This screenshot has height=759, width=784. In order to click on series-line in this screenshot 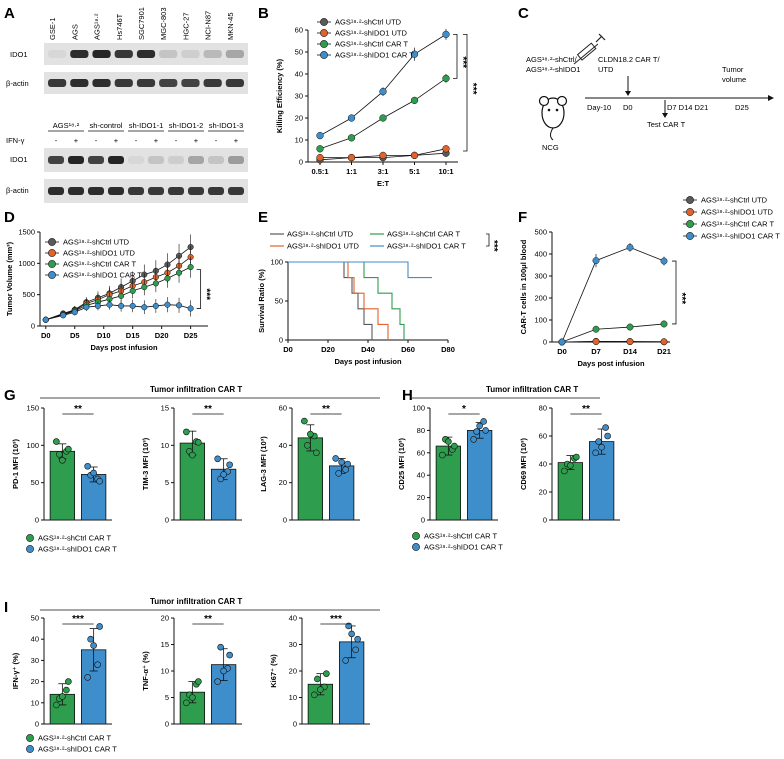, I will do `click(613, 333)`.